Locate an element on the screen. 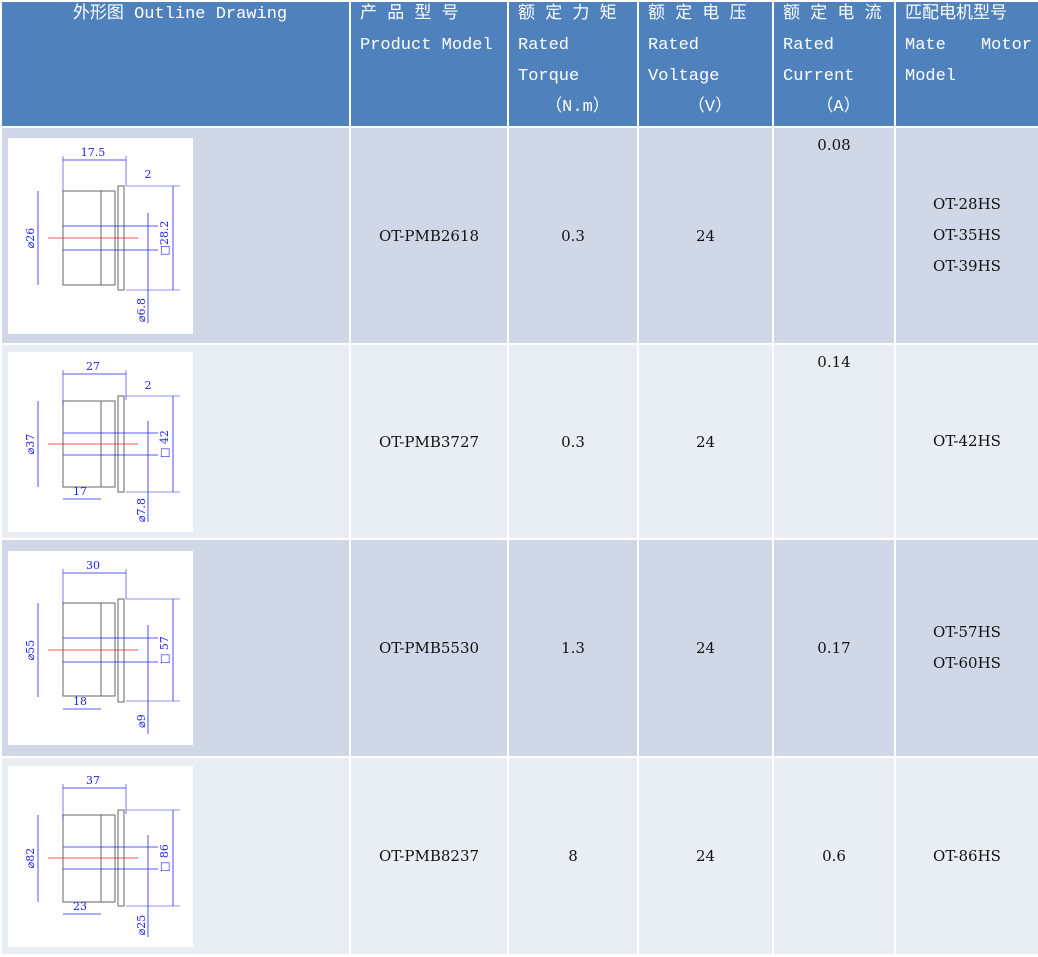 The image size is (1038, 957). model-cell: OT-PMB3727 is located at coordinates (429, 441).